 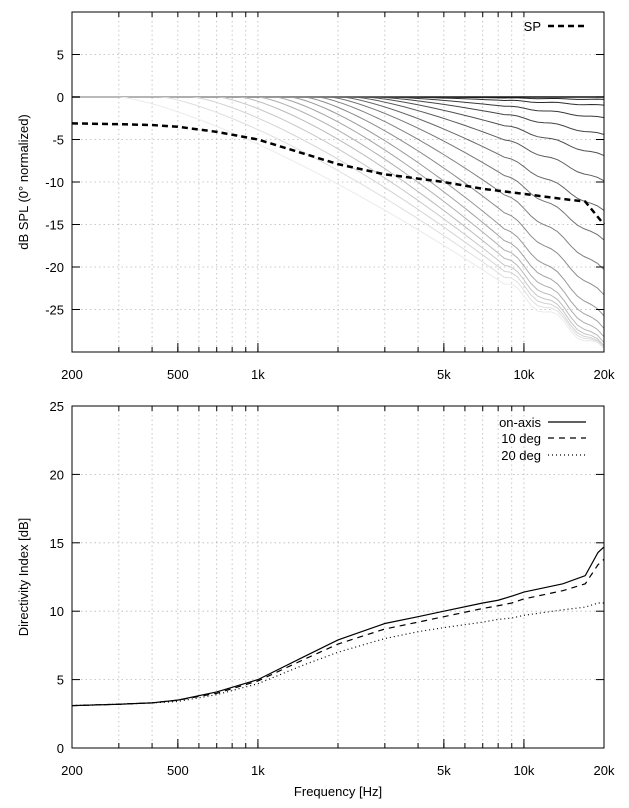 What do you see at coordinates (444, 374) in the screenshot?
I see `spl-x-tick-label: 5k` at bounding box center [444, 374].